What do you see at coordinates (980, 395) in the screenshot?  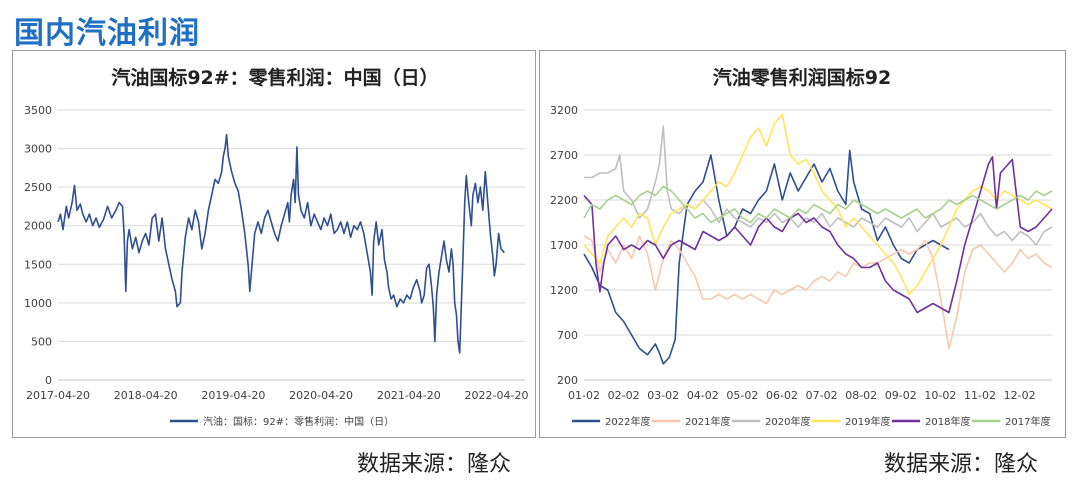 I see `x-tick-label: 11-02` at bounding box center [980, 395].